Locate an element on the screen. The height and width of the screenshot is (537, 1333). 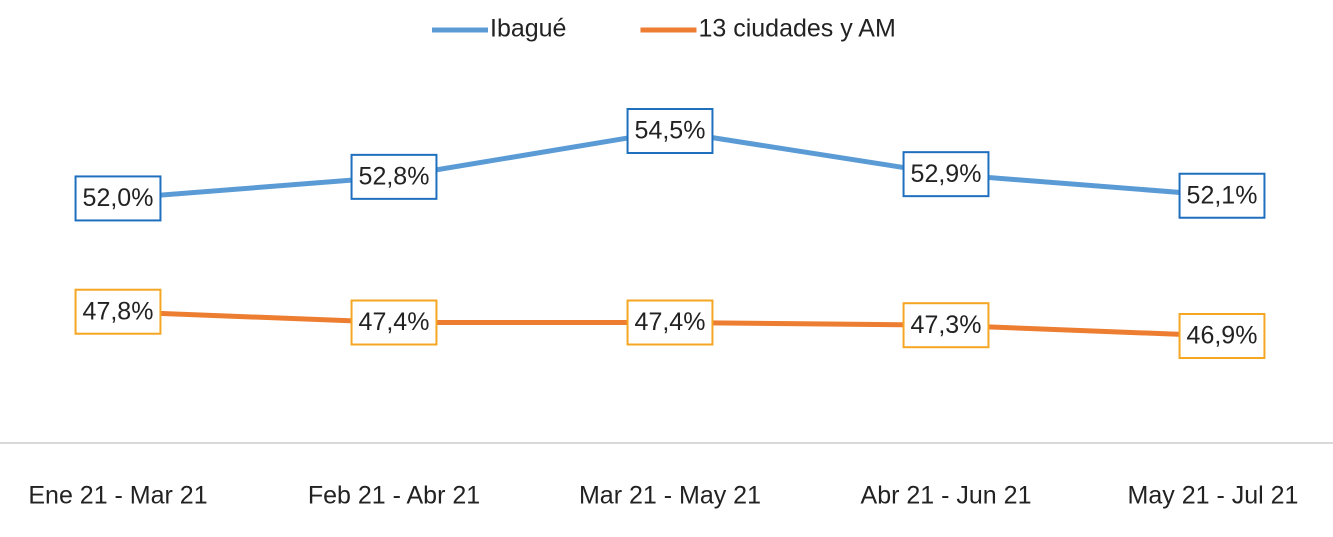
legend-label: Ibagué is located at coordinates (528, 29).